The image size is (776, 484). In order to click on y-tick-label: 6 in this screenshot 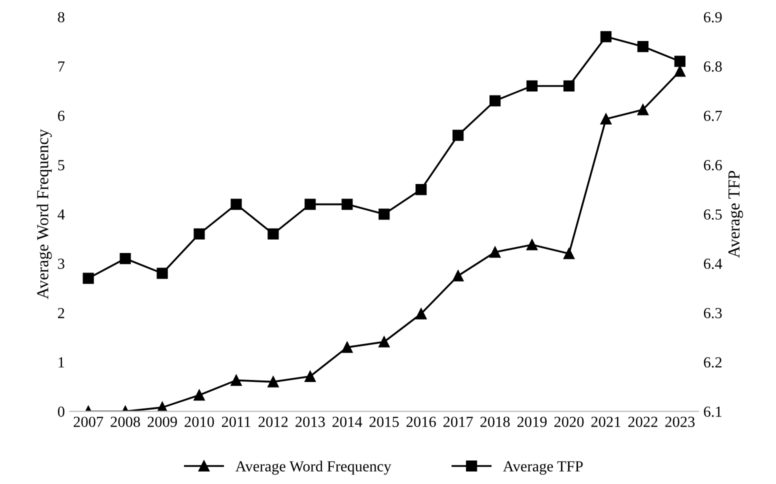, I will do `click(61, 116)`.